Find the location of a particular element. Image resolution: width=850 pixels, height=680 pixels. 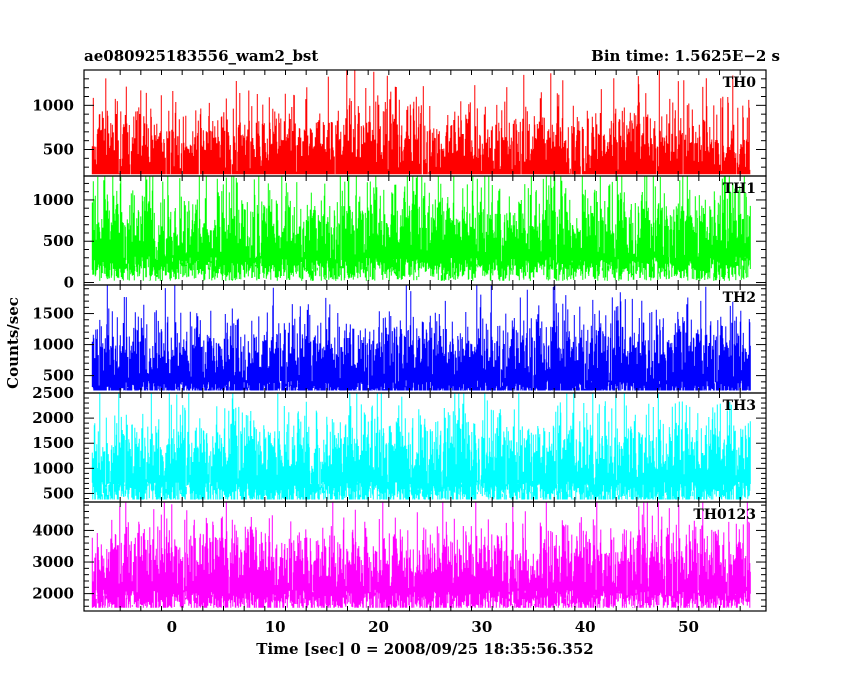

x-tick-label: 30 is located at coordinates (481, 627).